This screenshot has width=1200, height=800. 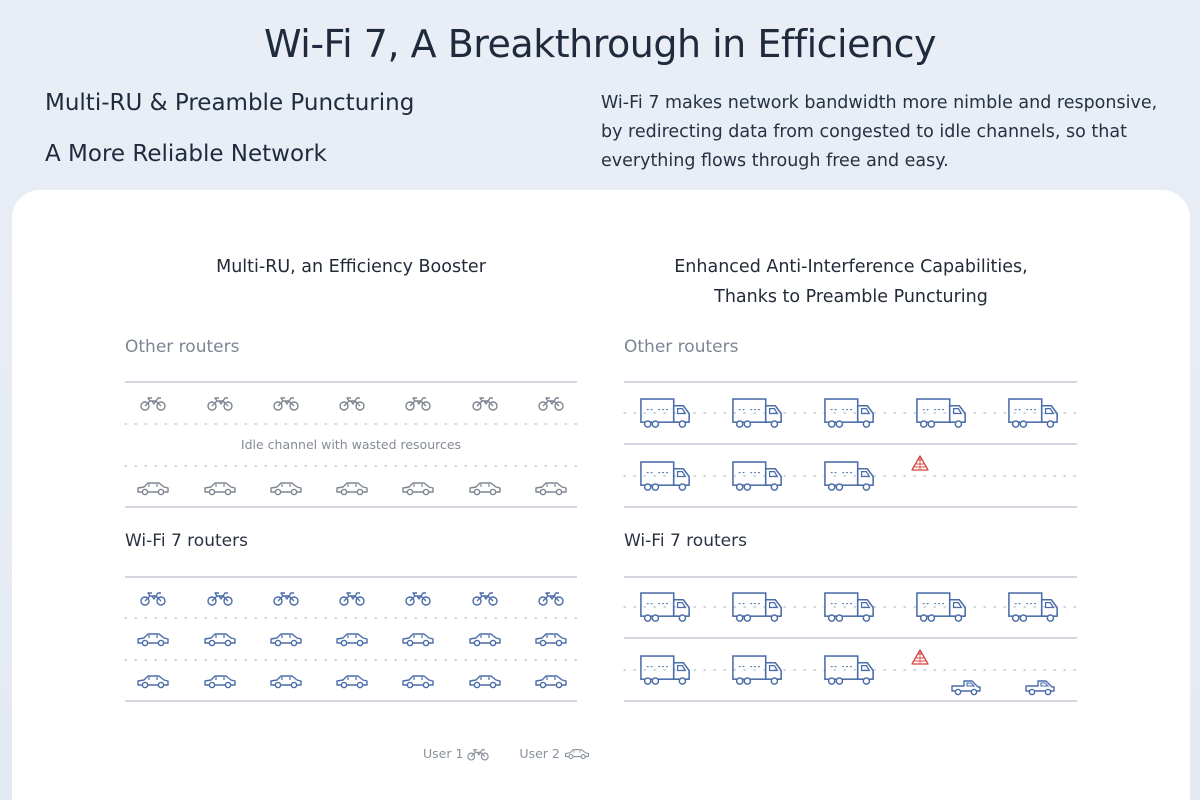 I want to click on left-other-routers-label: Other routers, so click(x=182, y=347).